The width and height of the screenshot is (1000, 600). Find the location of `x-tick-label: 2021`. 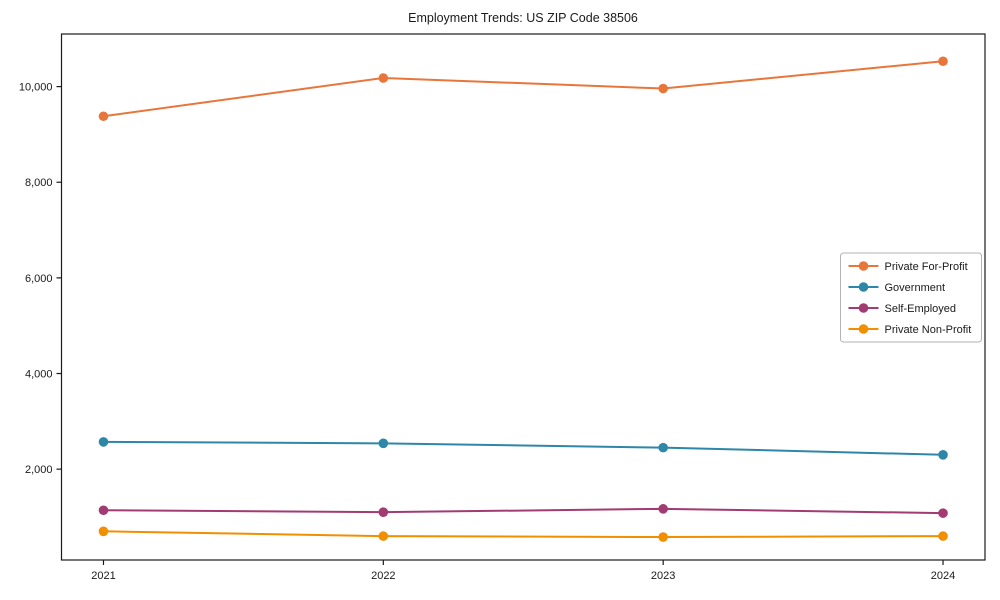

x-tick-label: 2021 is located at coordinates (103, 576).